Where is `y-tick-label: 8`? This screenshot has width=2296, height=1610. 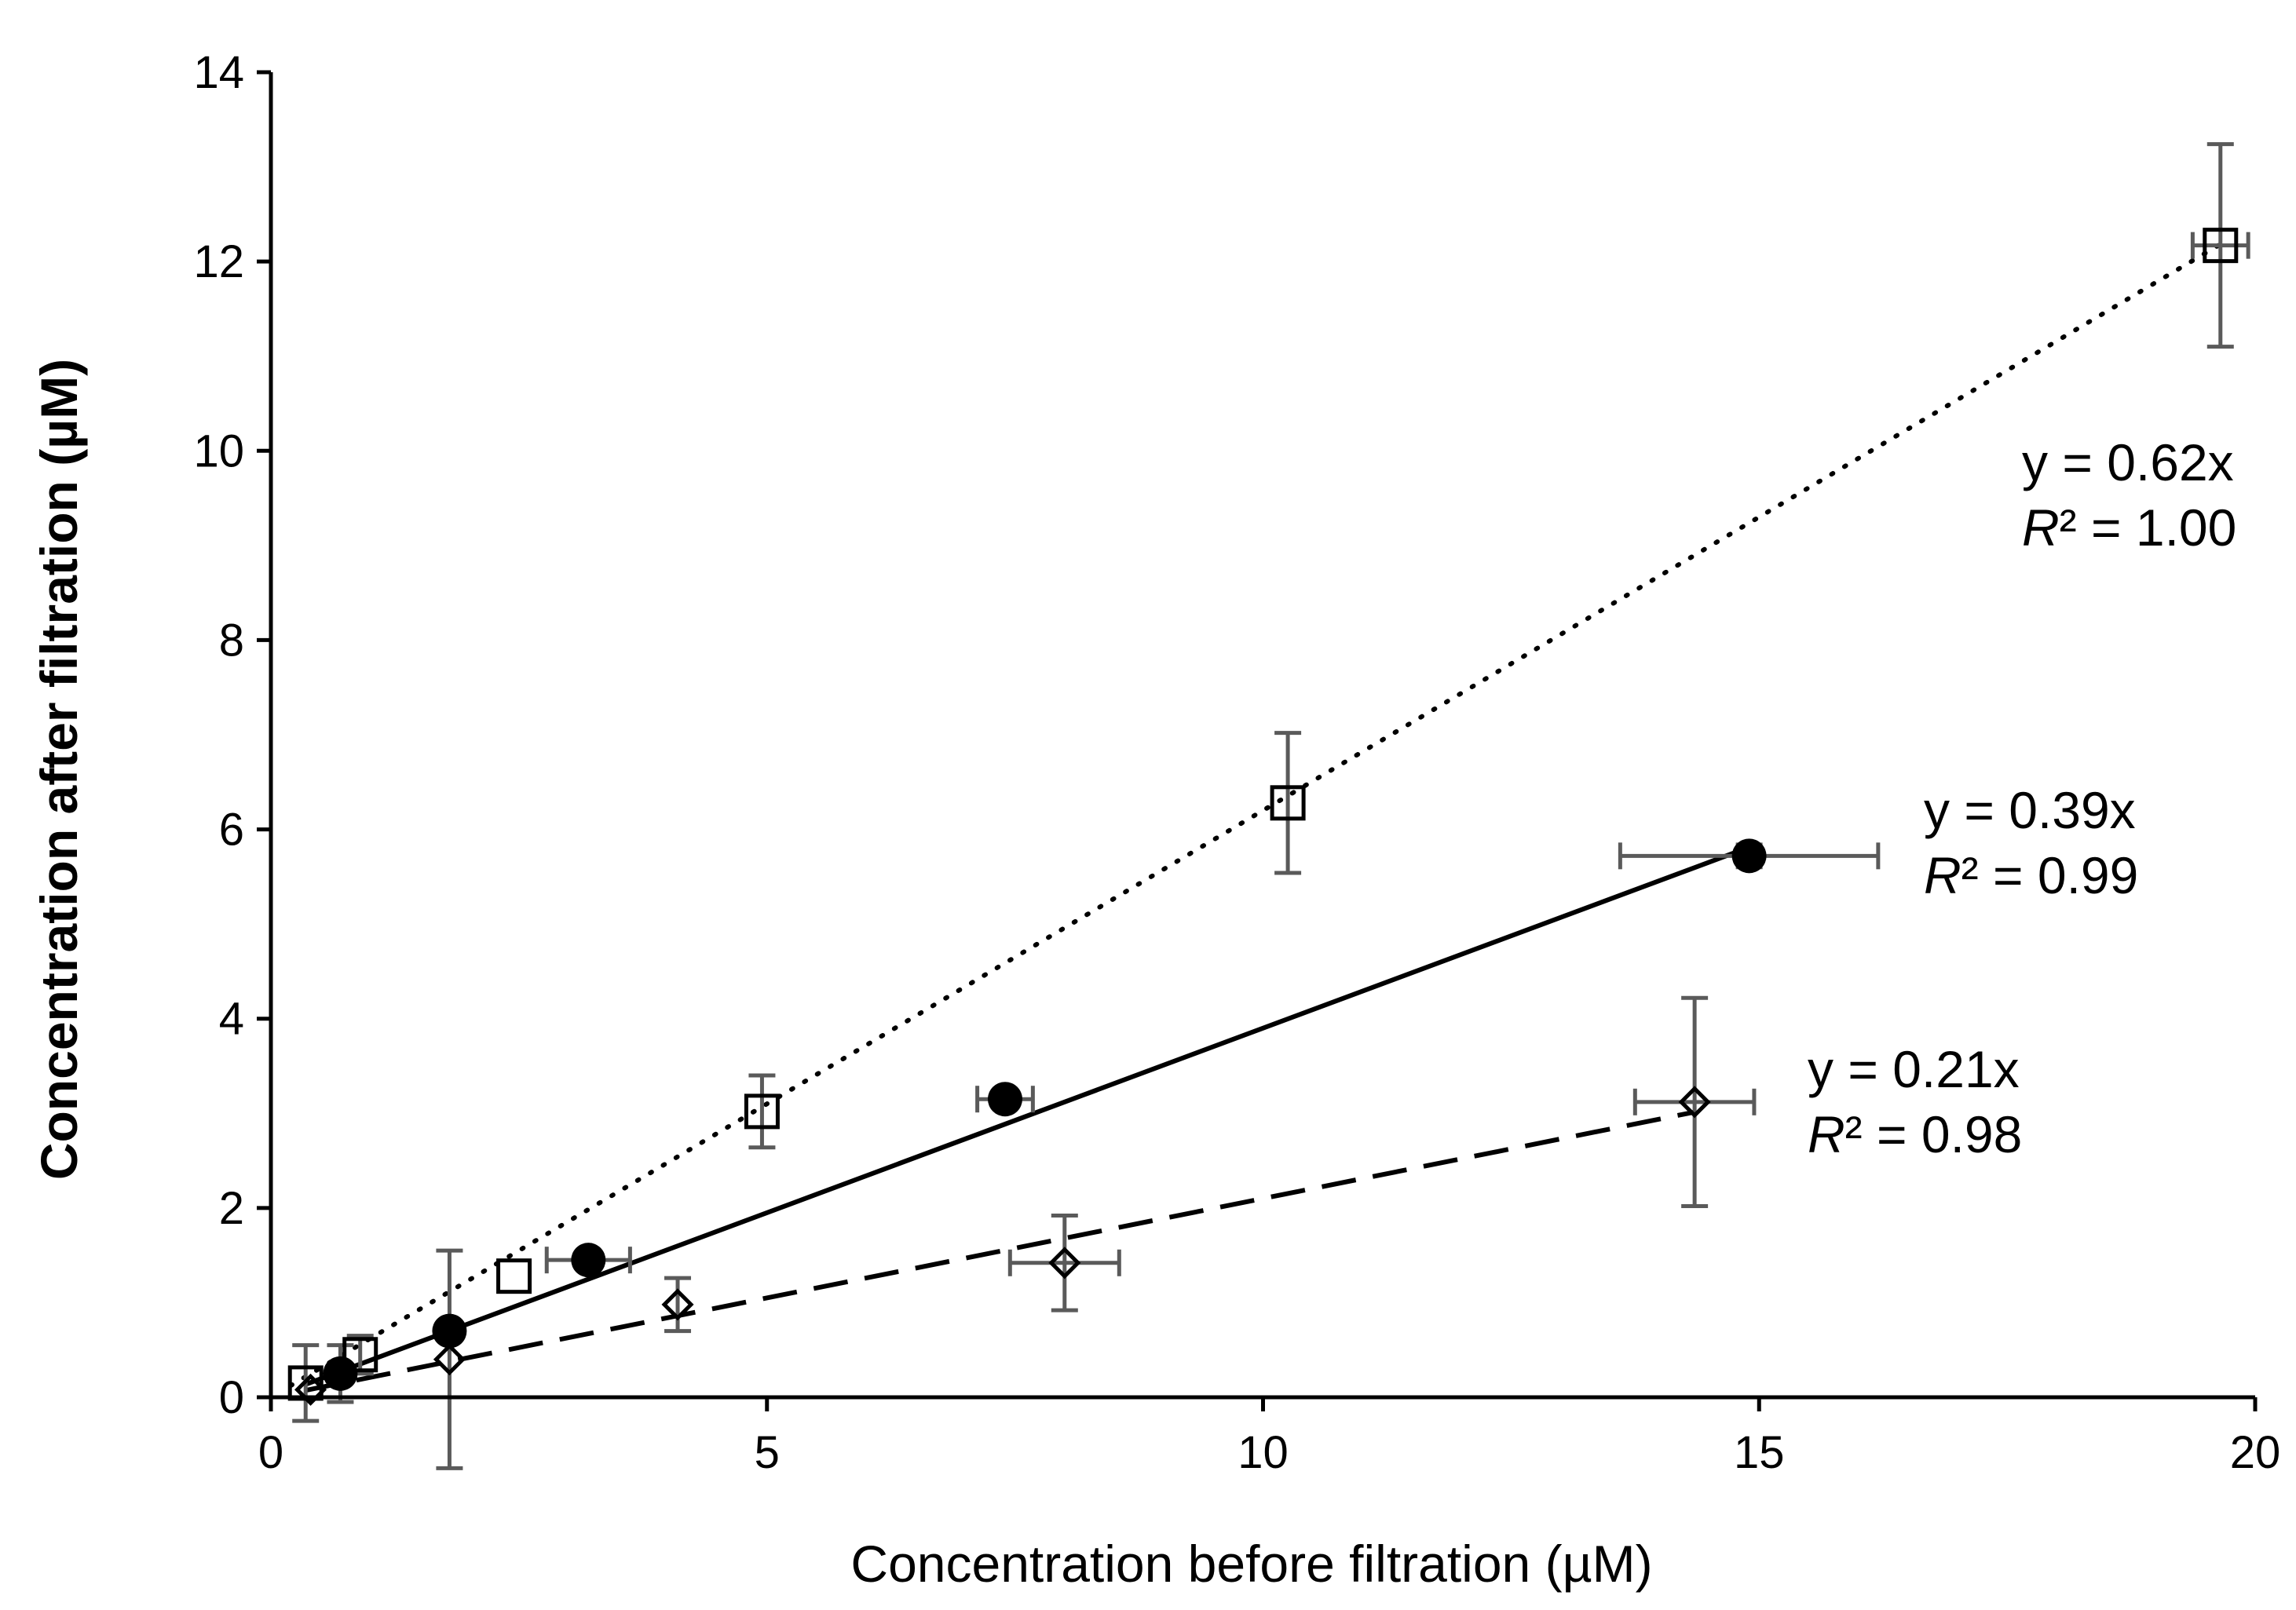 y-tick-label: 8 is located at coordinates (232, 640).